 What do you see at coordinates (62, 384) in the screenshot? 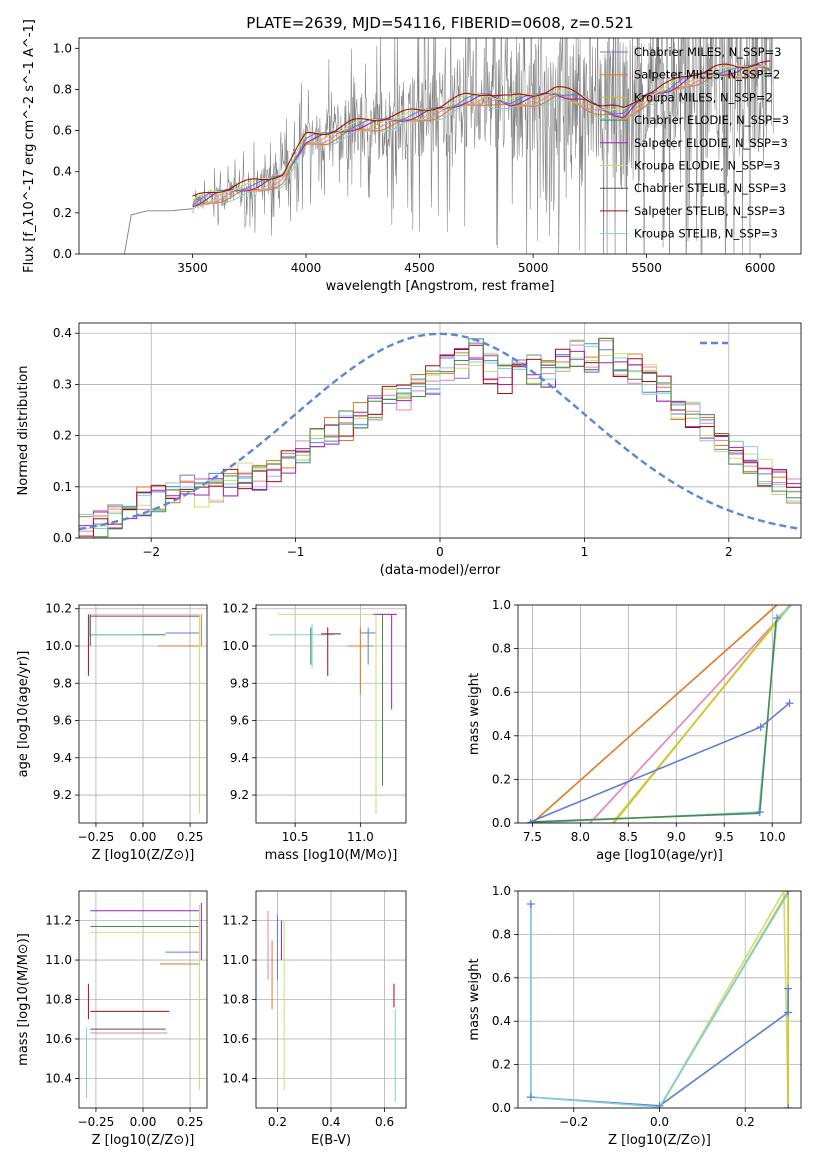
I see `y-tick-label: 0.3` at bounding box center [62, 384].